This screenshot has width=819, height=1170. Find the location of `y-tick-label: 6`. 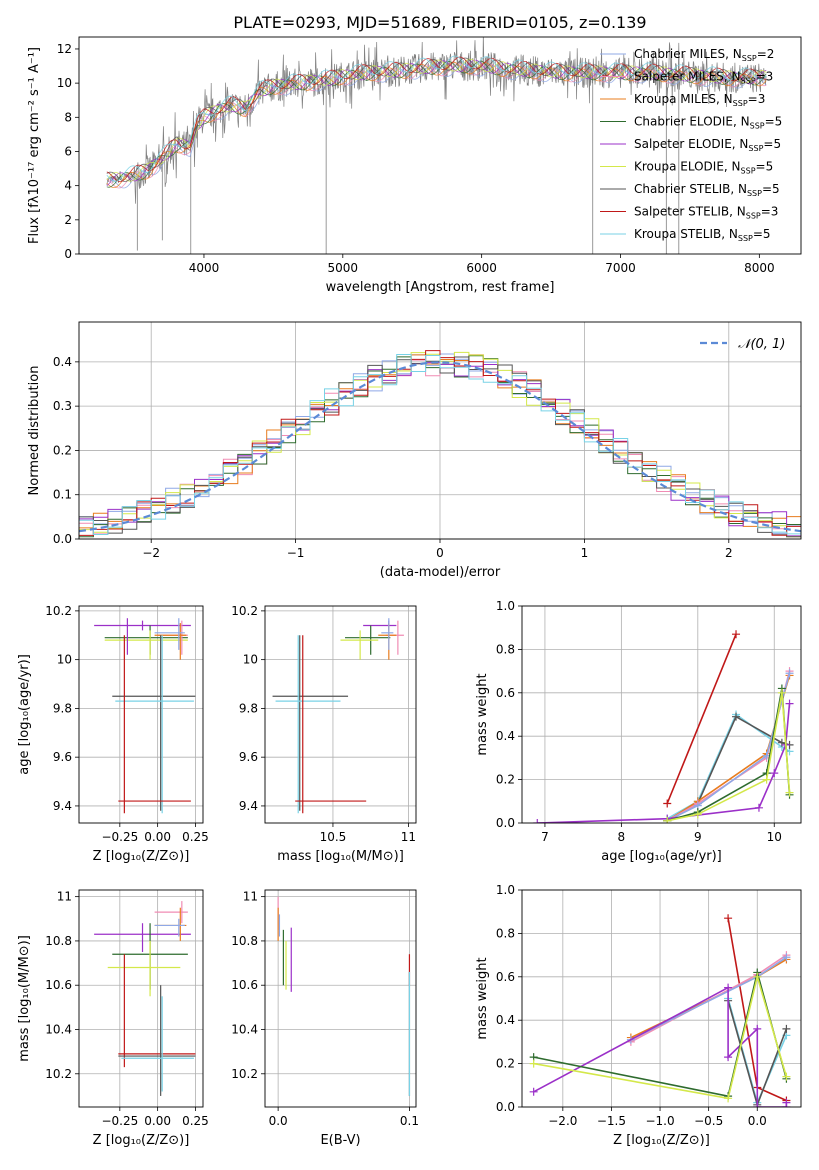

y-tick-label: 6 is located at coordinates (68, 151).